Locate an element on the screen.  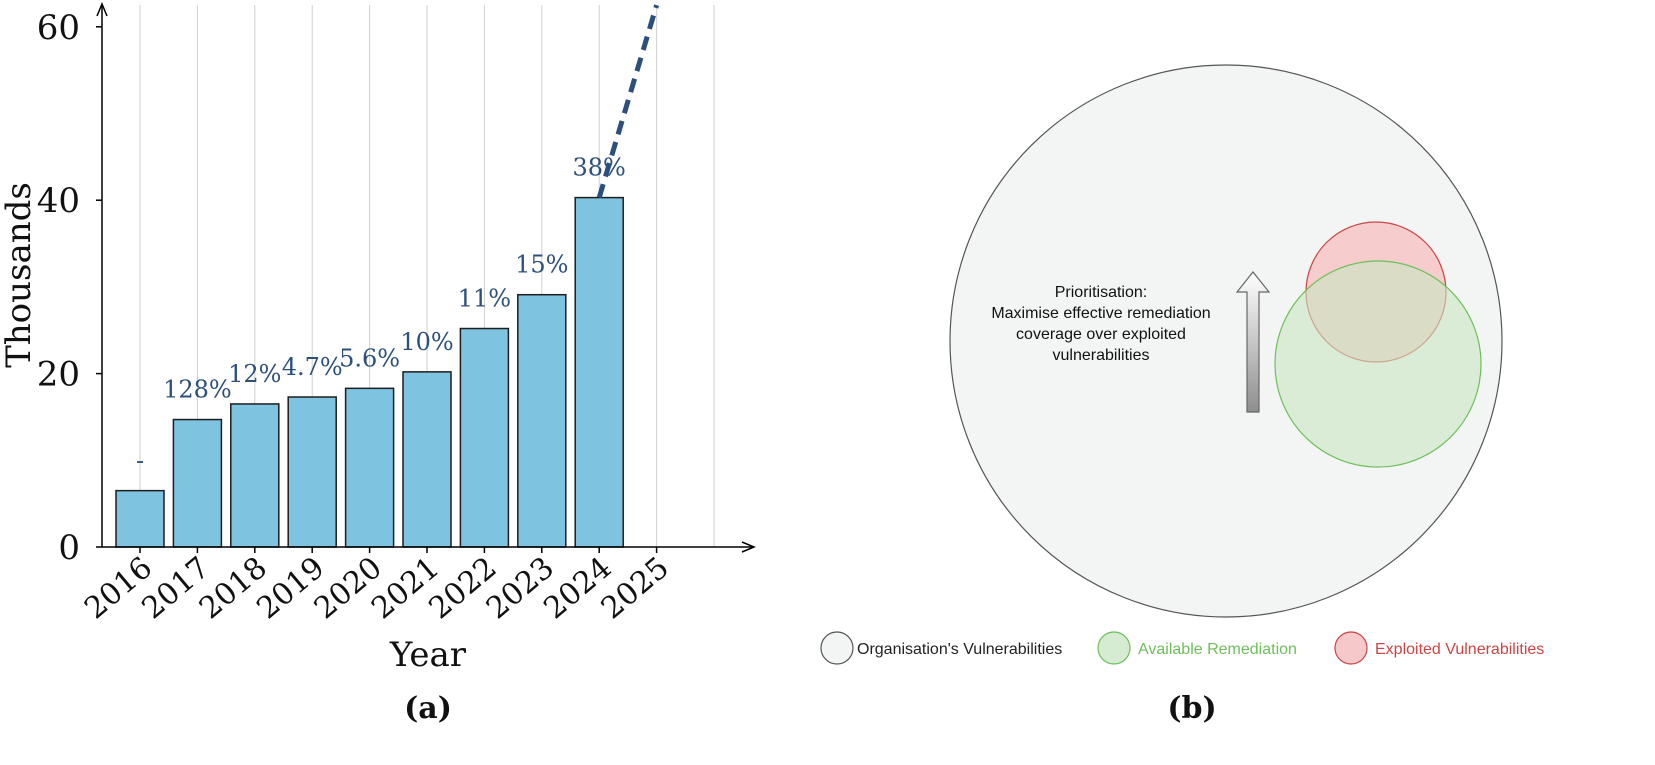
growth-label-2017: 128% is located at coordinates (197, 390).